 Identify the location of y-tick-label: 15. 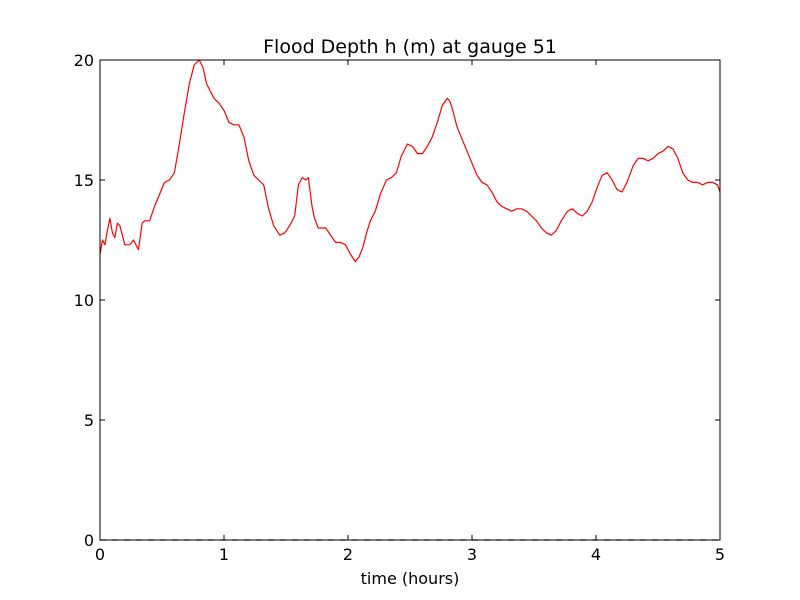
(84, 180).